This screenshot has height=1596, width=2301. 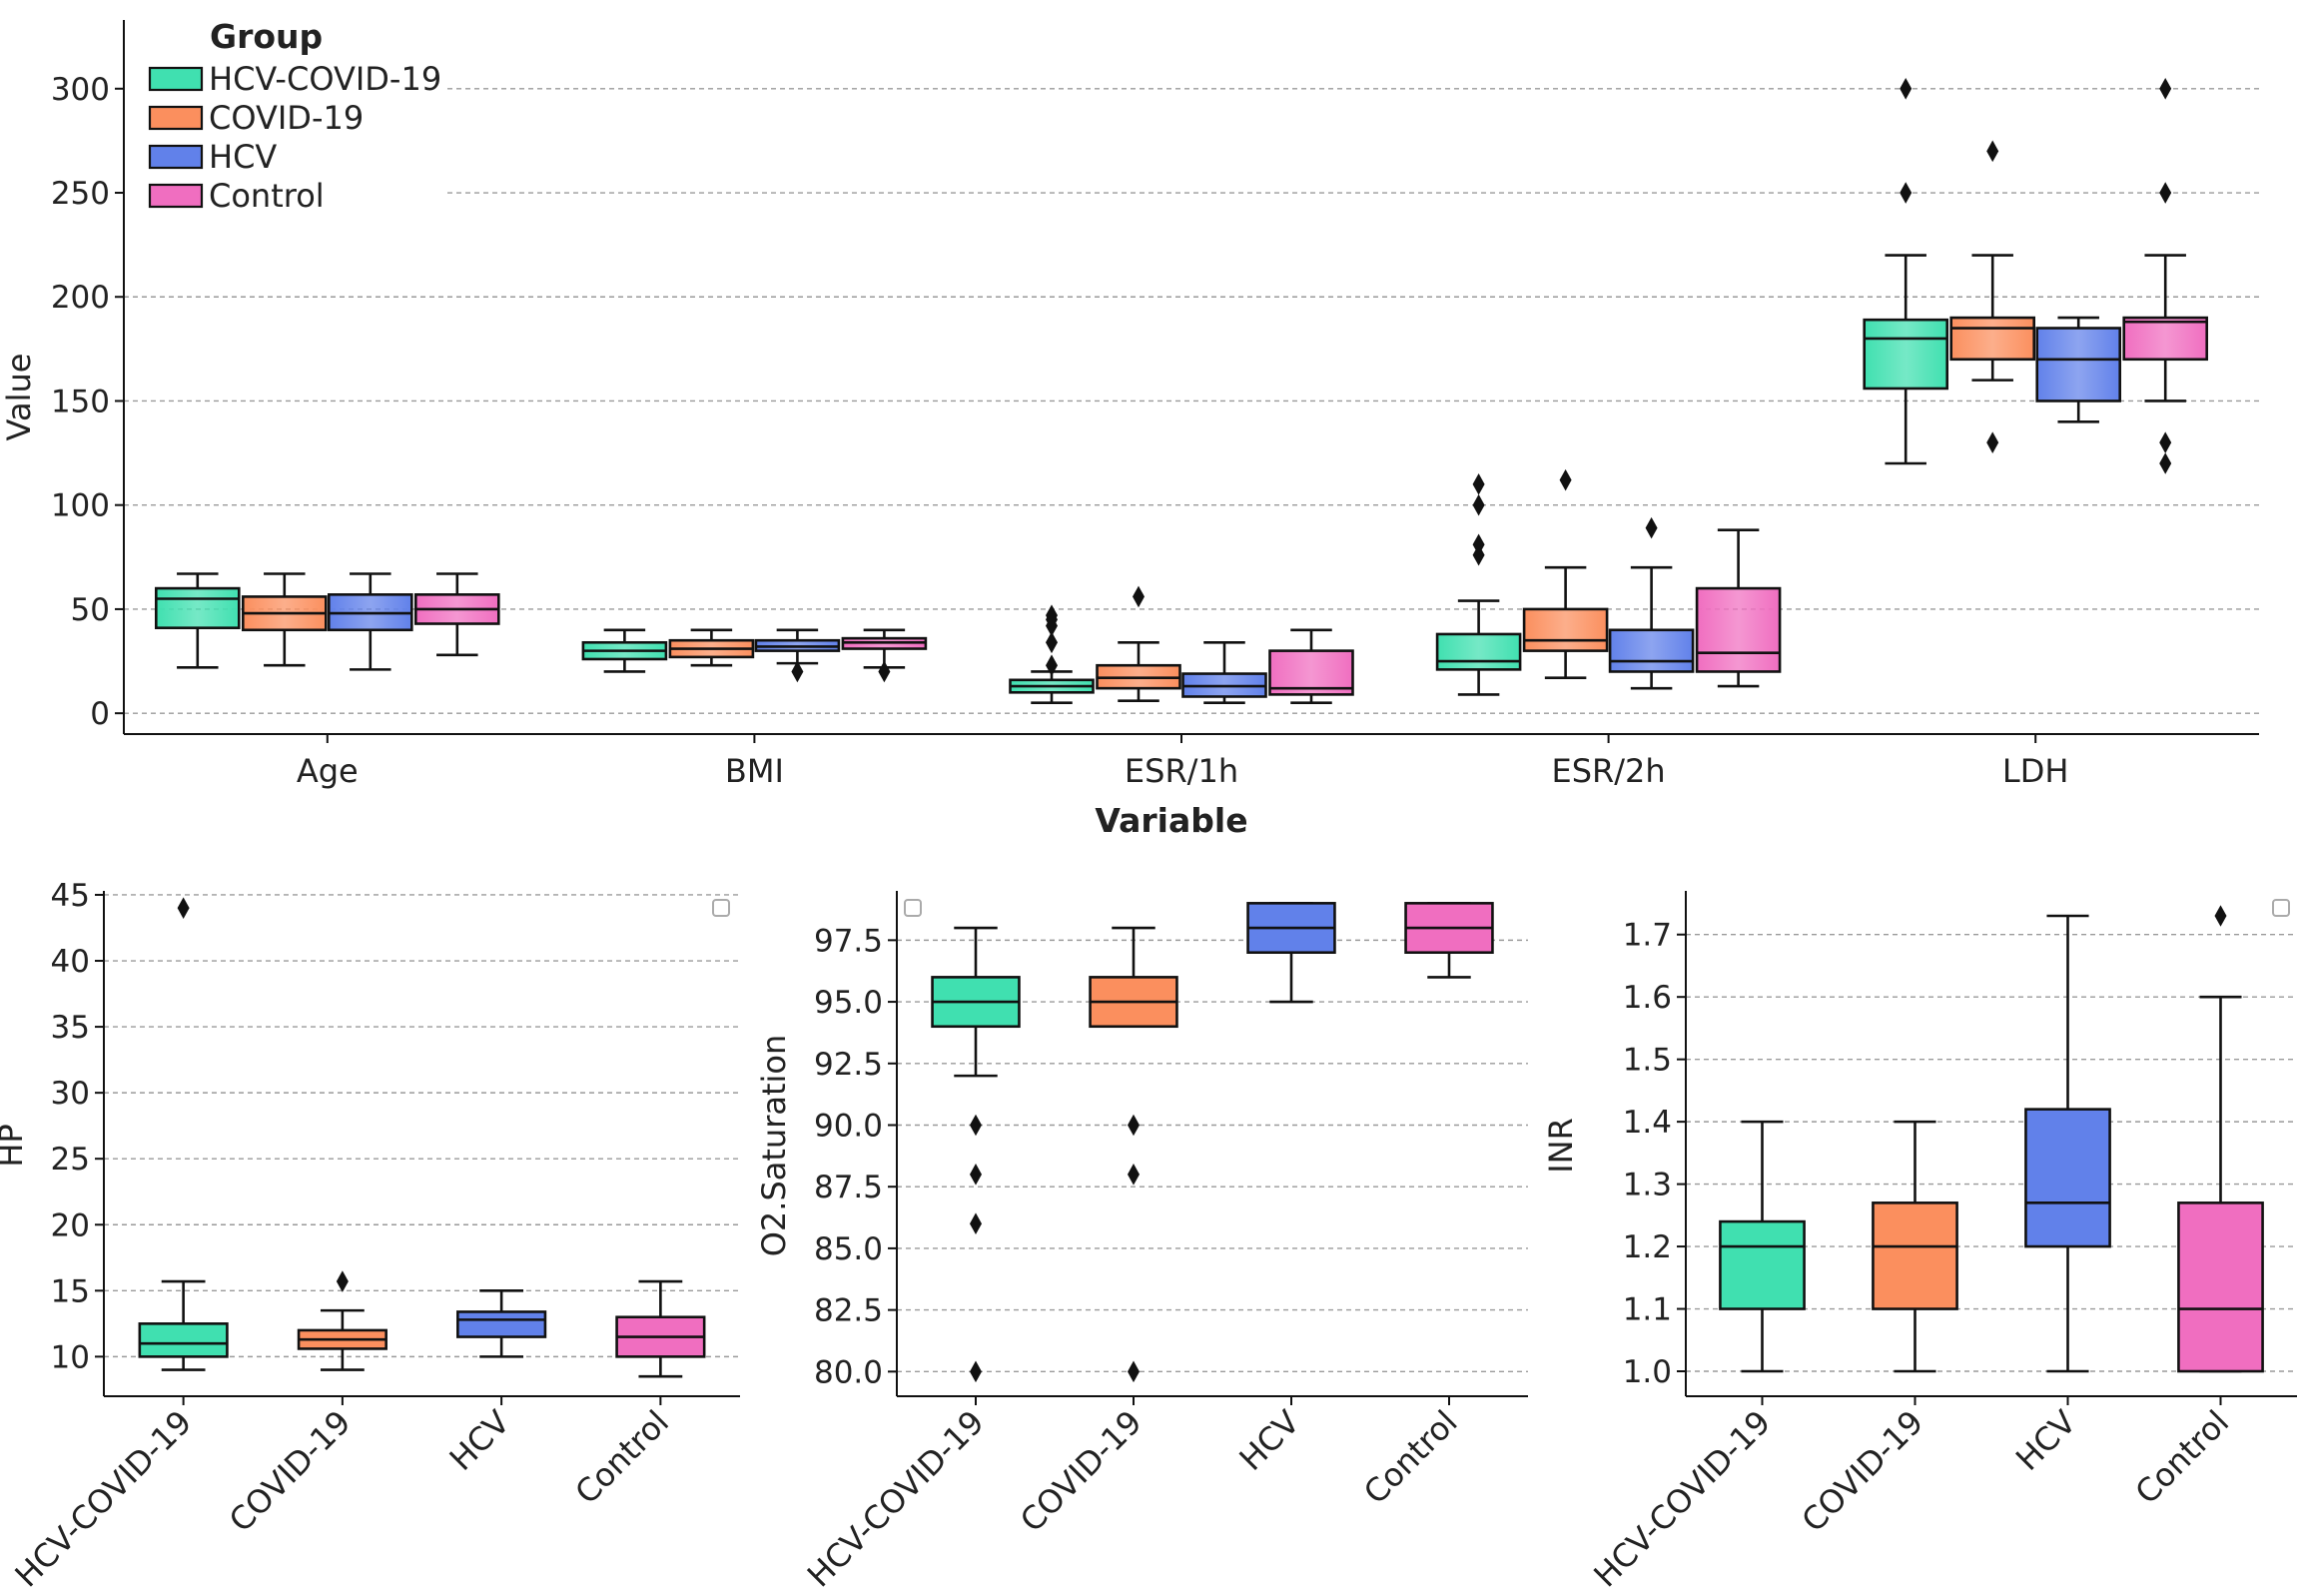 What do you see at coordinates (80, 401) in the screenshot?
I see `y-tick-label: 150` at bounding box center [80, 401].